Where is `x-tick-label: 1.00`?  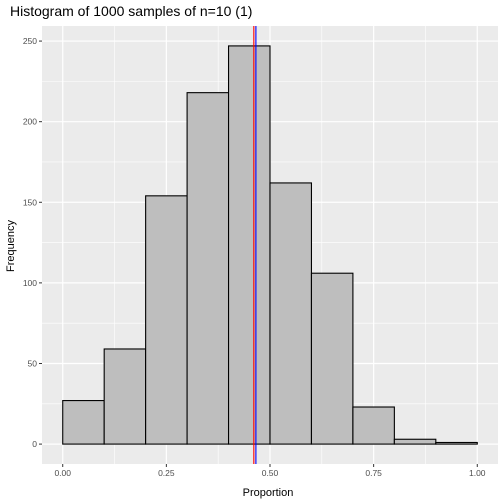 x-tick-label: 1.00 is located at coordinates (477, 473).